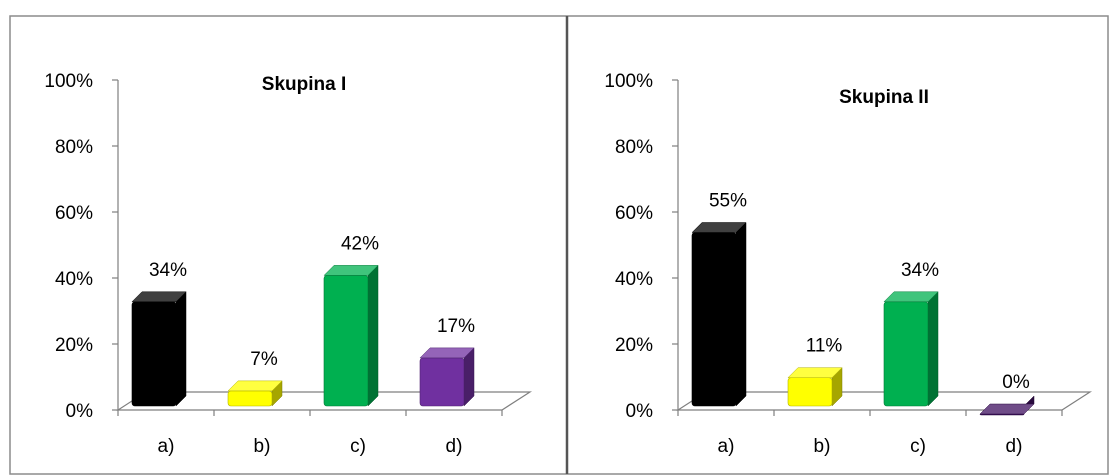 The height and width of the screenshot is (476, 1113). Describe the element at coordinates (884, 97) in the screenshot. I see `chart-title: Skupina II` at that location.